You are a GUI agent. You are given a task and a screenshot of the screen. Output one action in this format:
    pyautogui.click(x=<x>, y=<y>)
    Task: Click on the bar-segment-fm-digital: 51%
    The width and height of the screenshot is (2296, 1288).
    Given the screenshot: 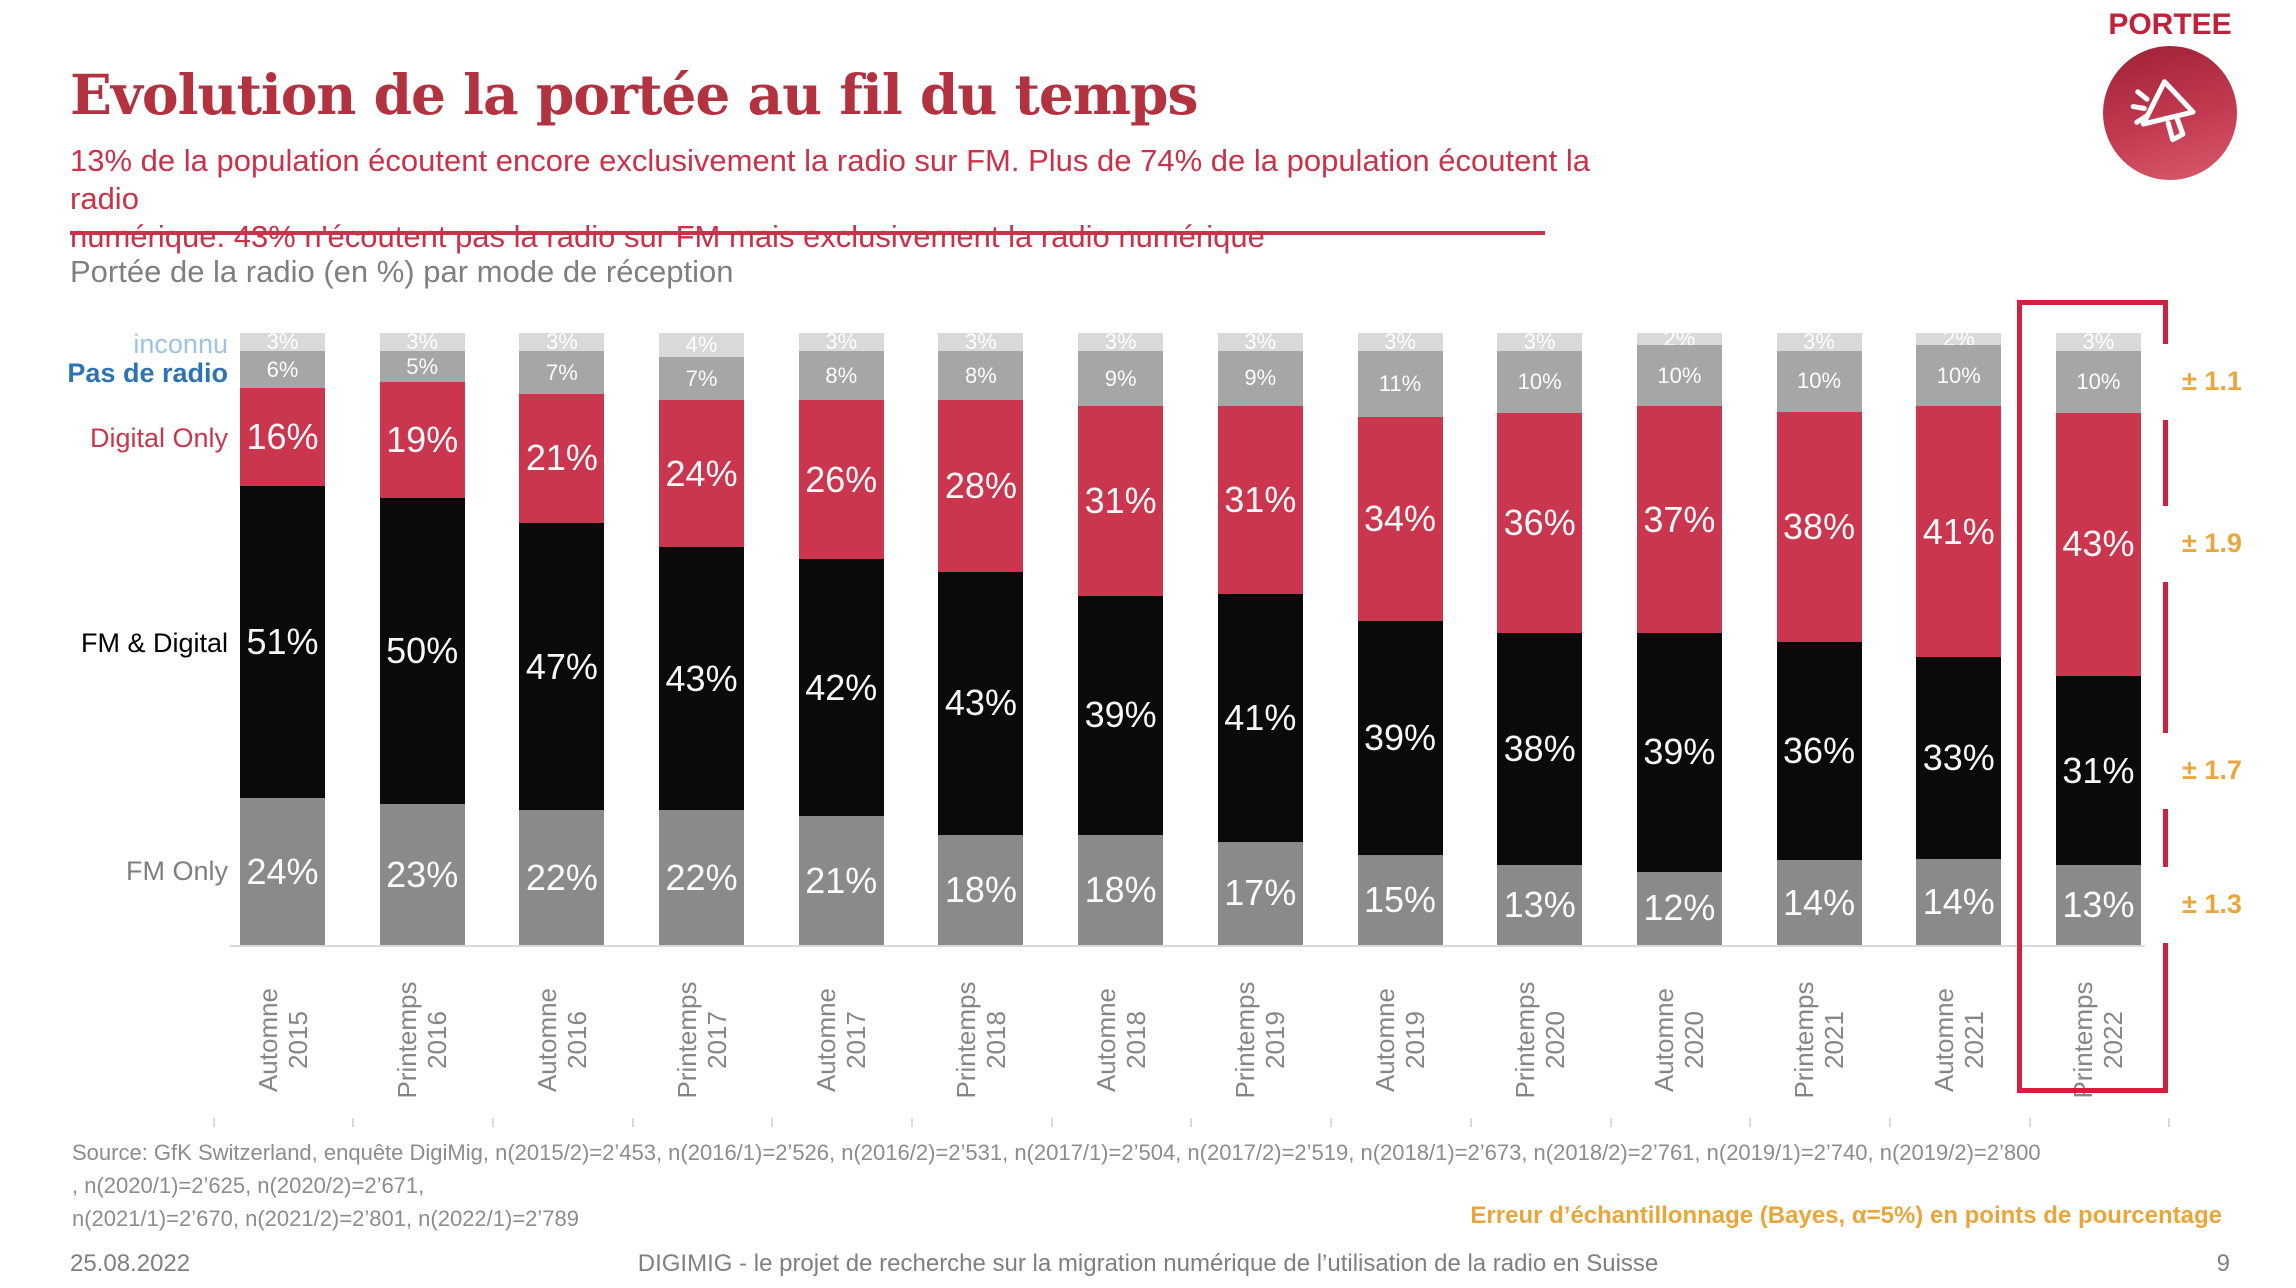 What is the action you would take?
    pyautogui.click(x=282, y=642)
    